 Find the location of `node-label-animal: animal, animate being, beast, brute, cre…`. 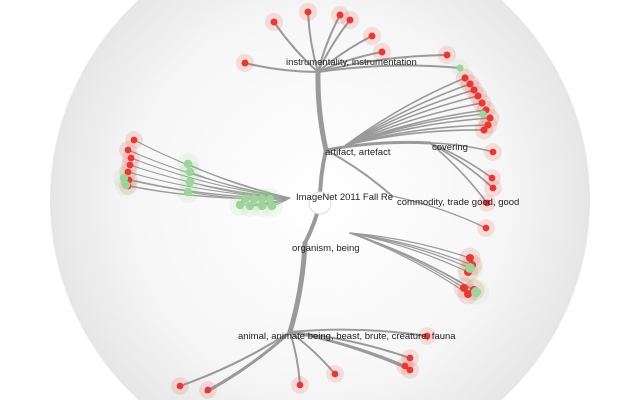

node-label-animal: animal, animate being, beast, brute, cre… is located at coordinates (347, 336).